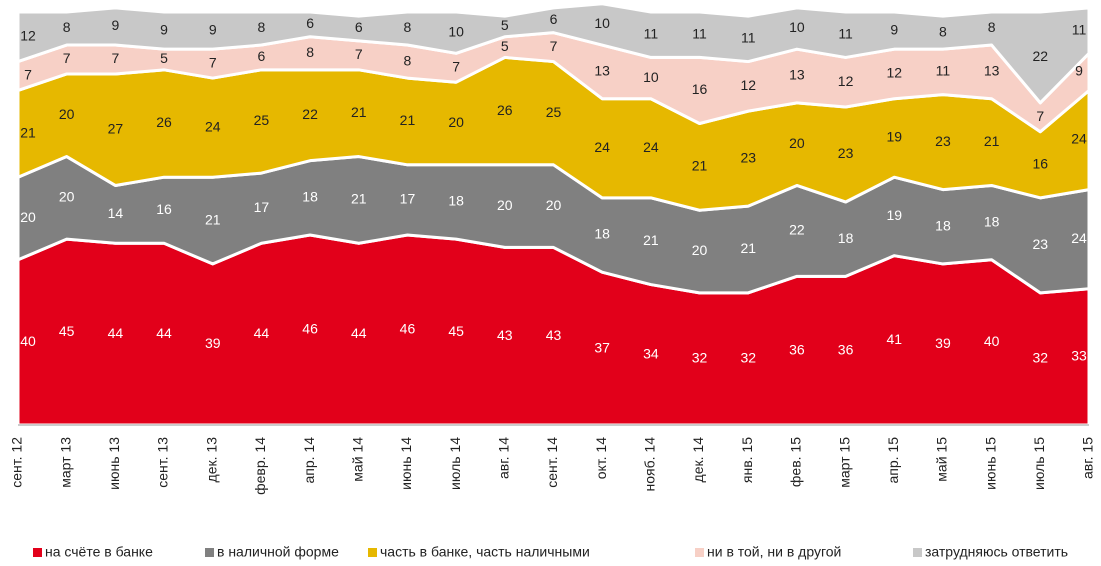 This screenshot has height=566, width=1101. What do you see at coordinates (894, 339) in the screenshot?
I see `data-label: 41` at bounding box center [894, 339].